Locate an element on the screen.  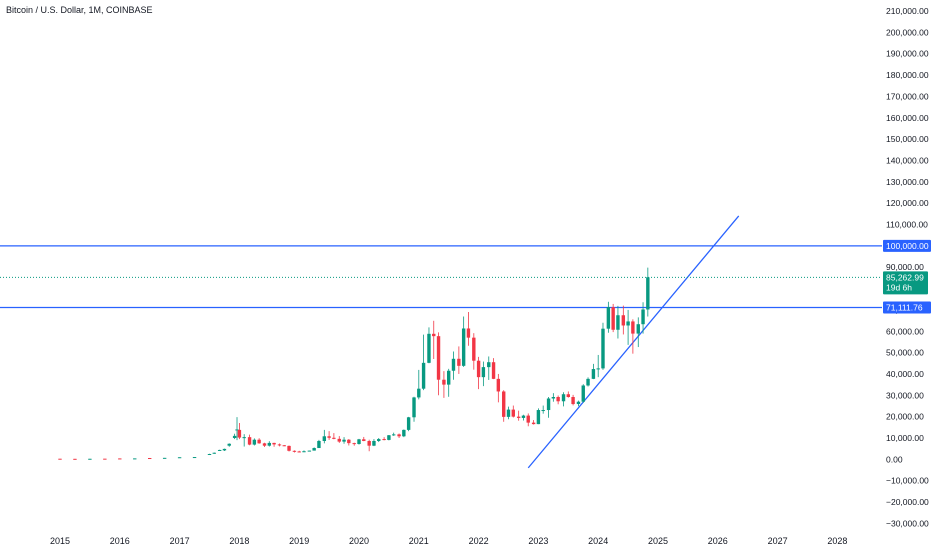
y-tick-label: 150,000.00 is located at coordinates (907, 139).